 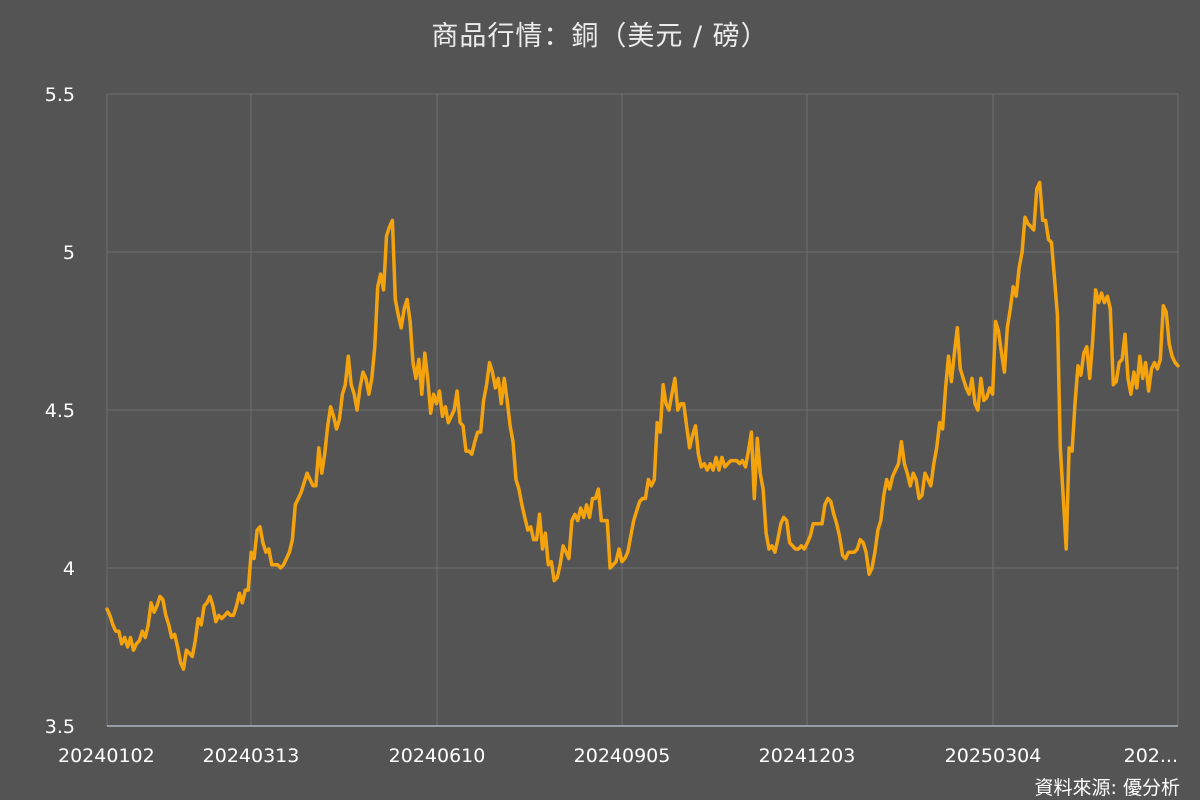 What do you see at coordinates (1107, 788) in the screenshot?
I see `source-label: 資料來源: 優分析` at bounding box center [1107, 788].